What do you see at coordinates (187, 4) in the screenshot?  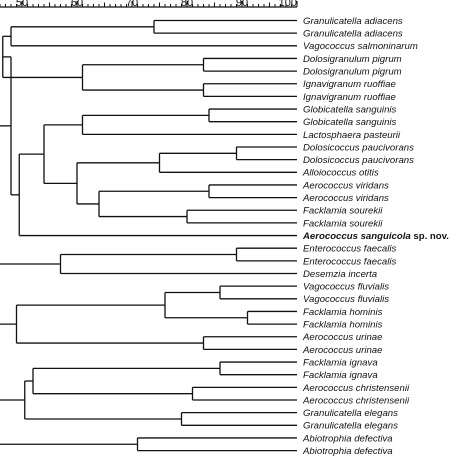 I see `scale-tick-label: 80` at bounding box center [187, 4].